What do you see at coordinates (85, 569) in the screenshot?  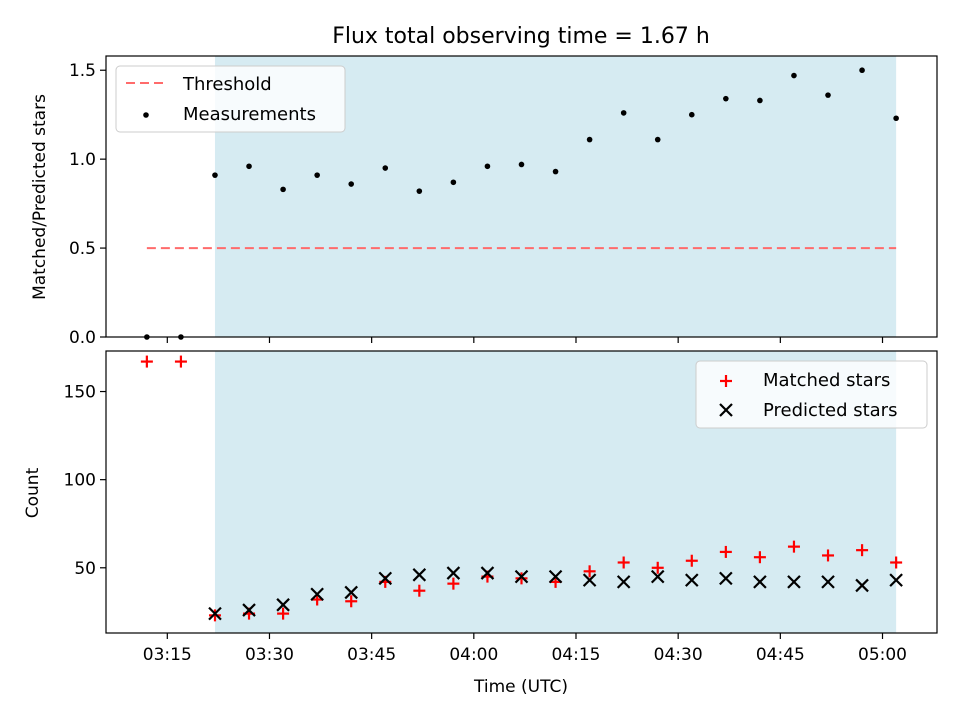 I see `y-tick-label: 50` at bounding box center [85, 569].